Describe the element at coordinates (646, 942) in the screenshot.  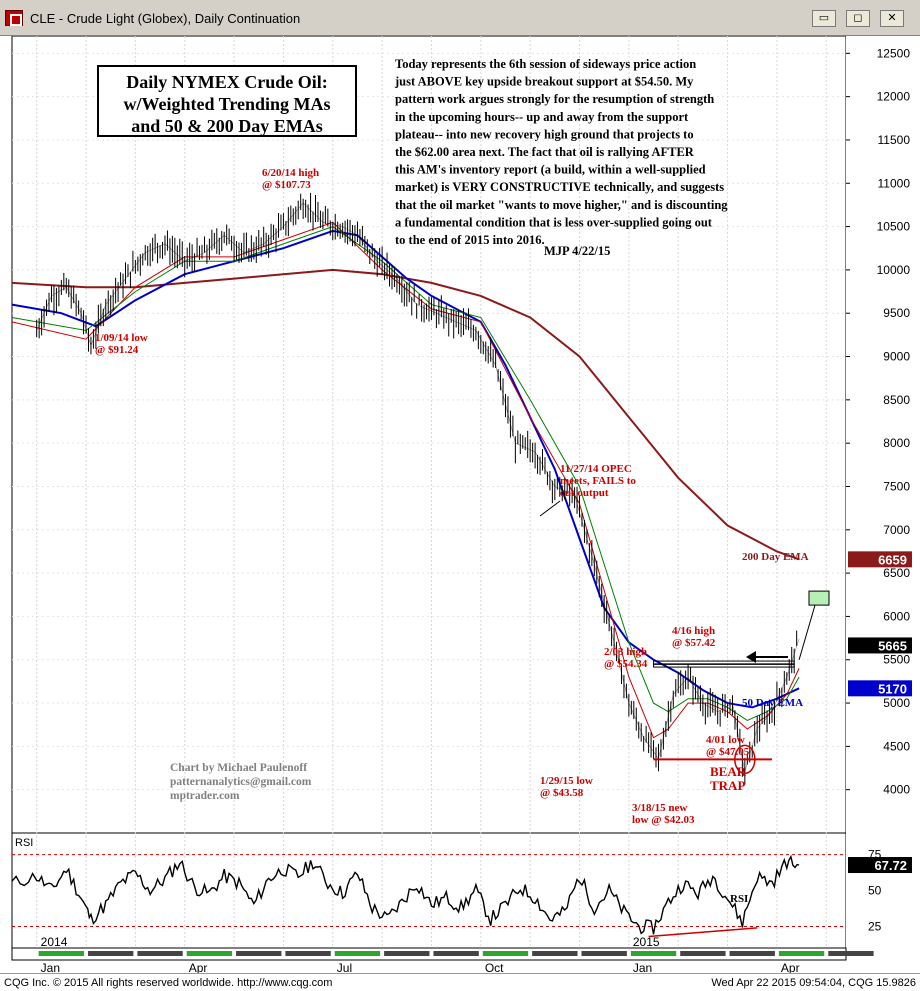
I see `year-label: 2015` at that location.